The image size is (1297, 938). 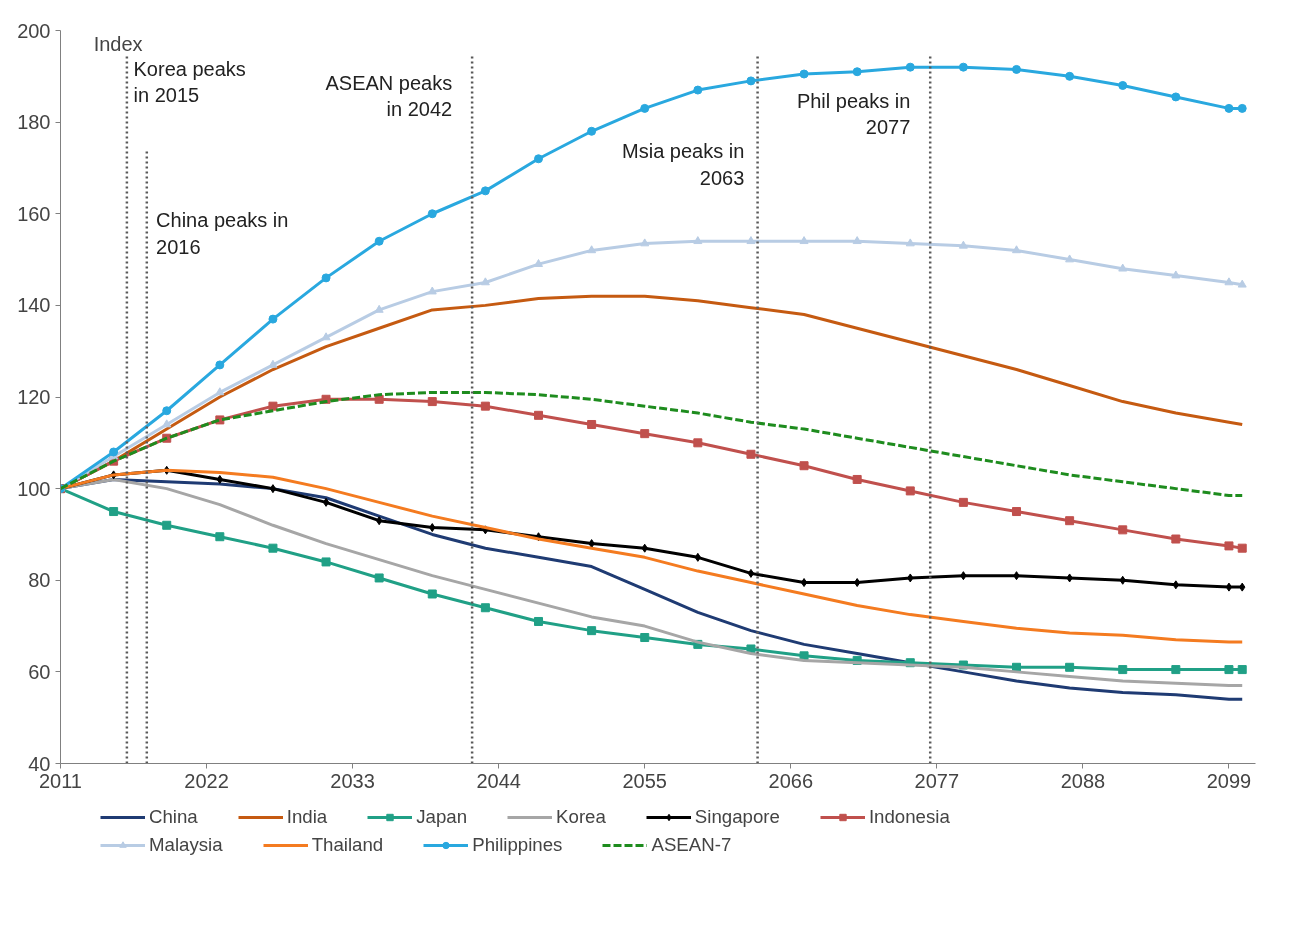 I want to click on y-tick-label: 60, so click(x=39, y=671).